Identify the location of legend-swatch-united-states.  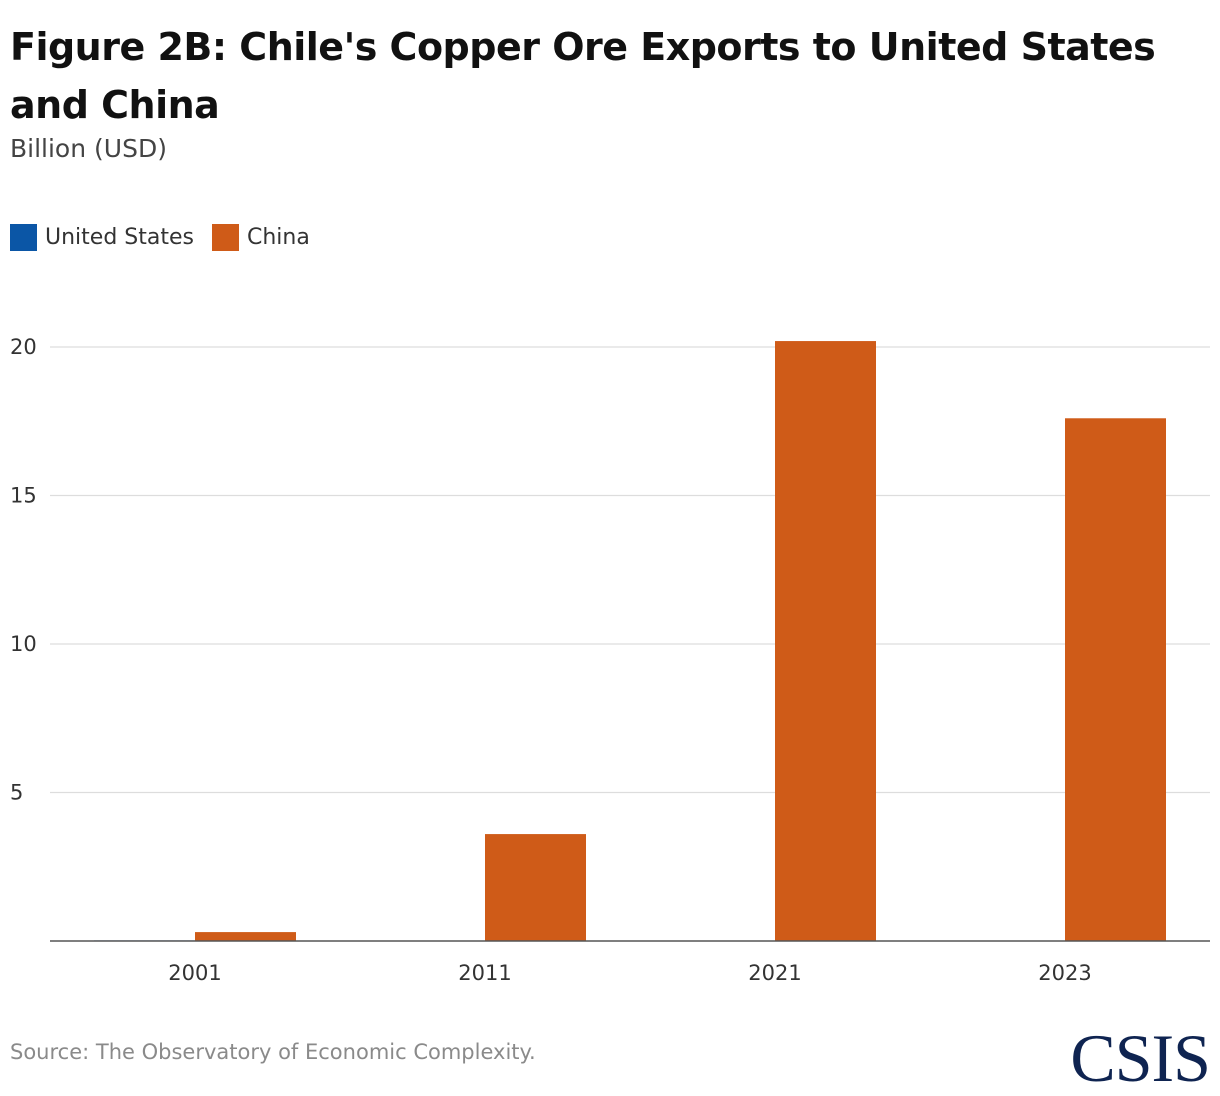
(23, 237).